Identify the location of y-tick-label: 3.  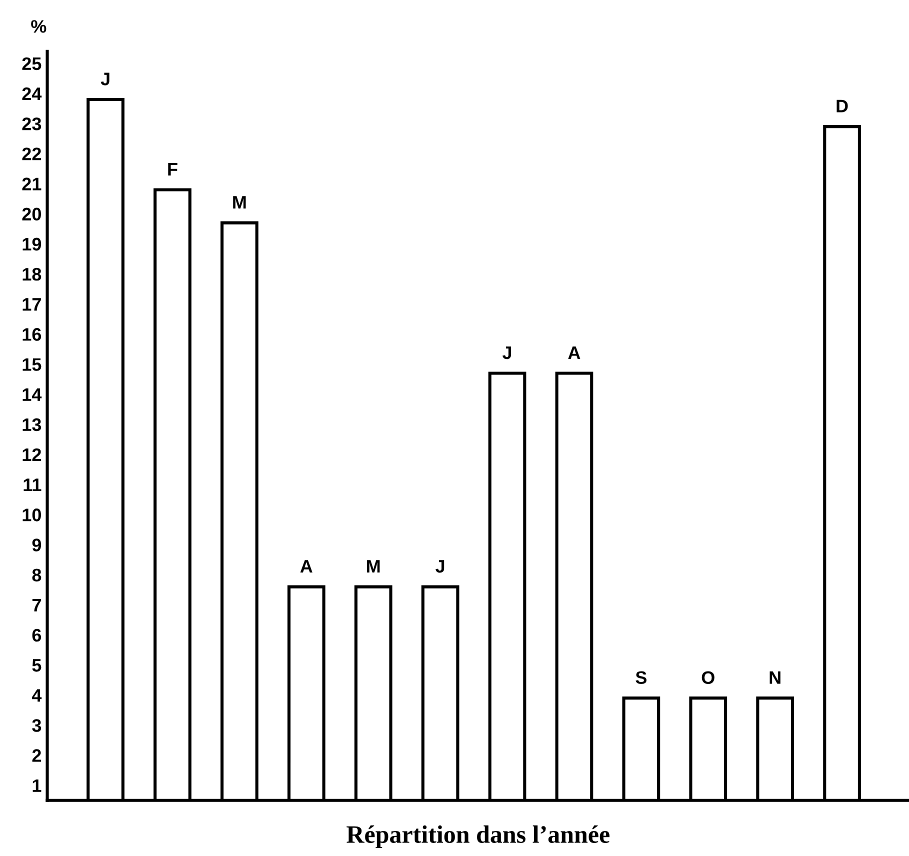
(37, 725).